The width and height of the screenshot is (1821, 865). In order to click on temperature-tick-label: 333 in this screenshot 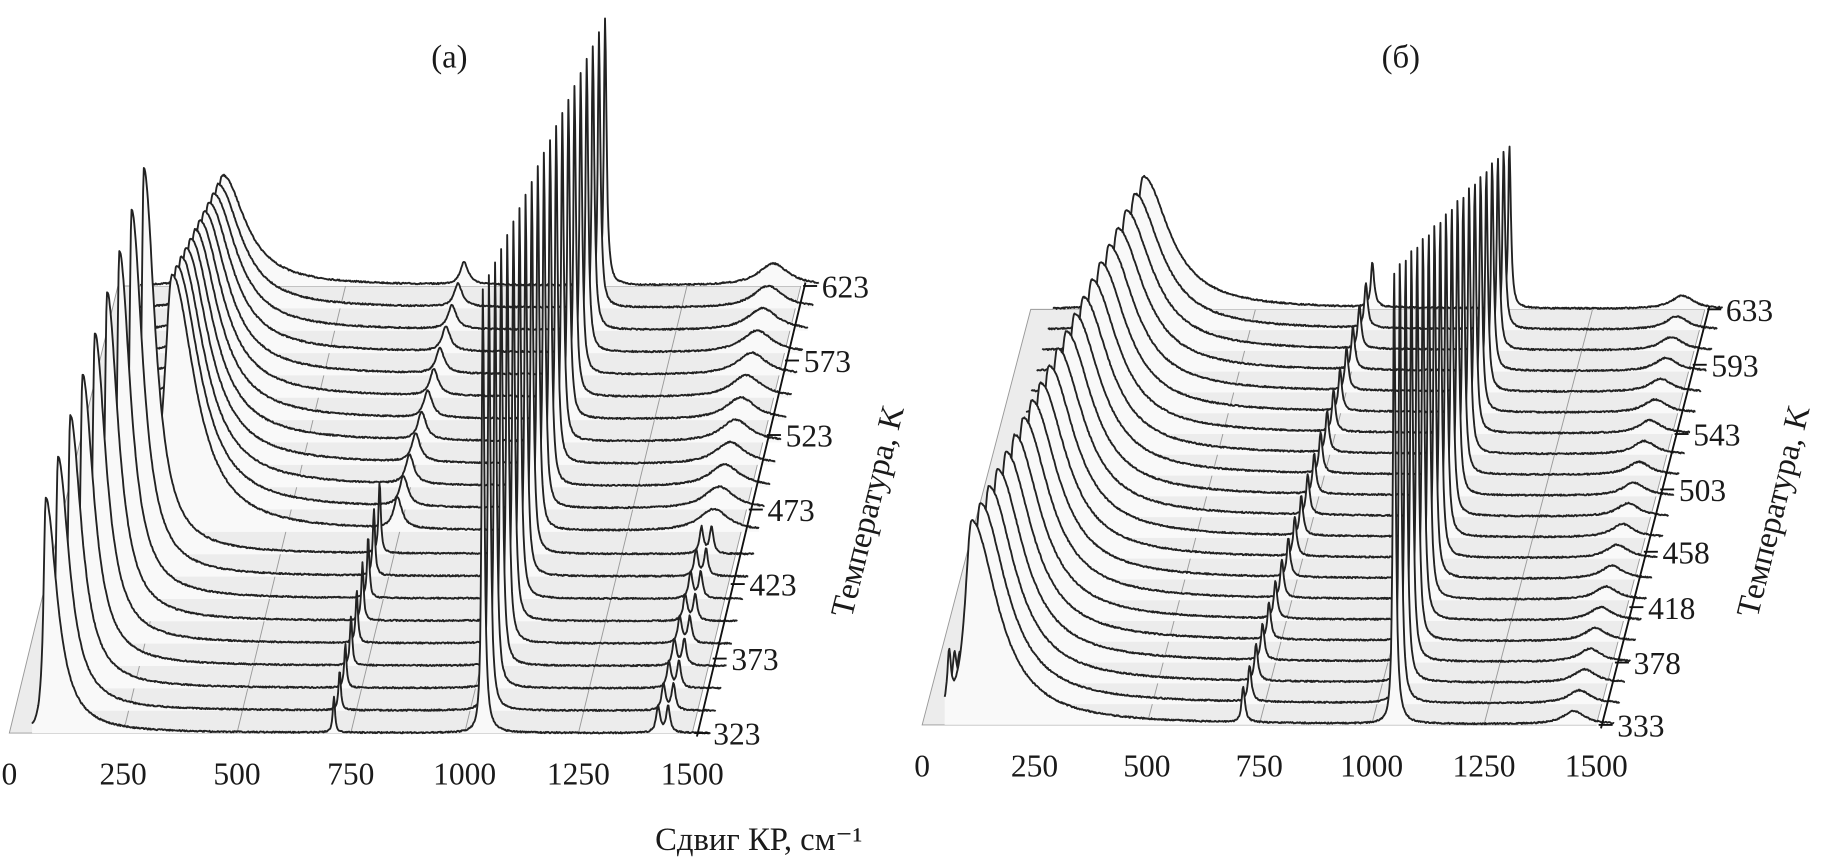, I will do `click(1640, 726)`.